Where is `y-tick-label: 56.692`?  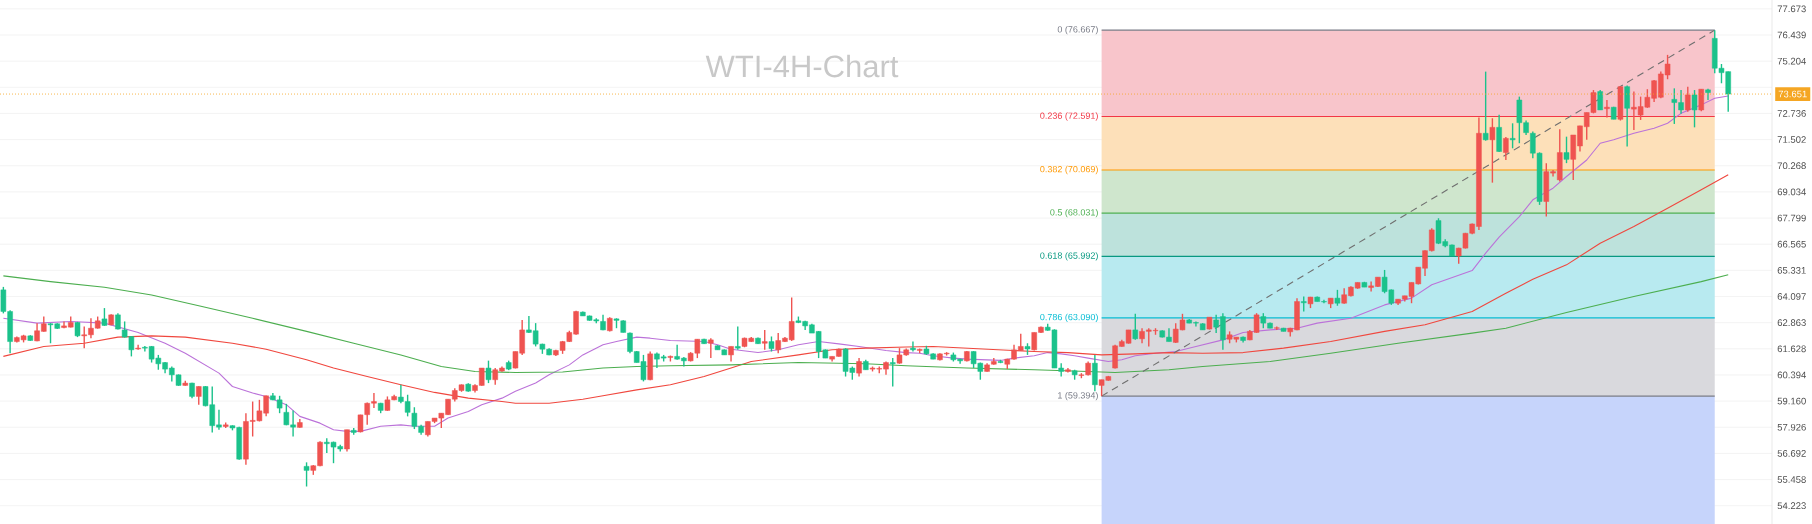 y-tick-label: 56.692 is located at coordinates (1791, 453).